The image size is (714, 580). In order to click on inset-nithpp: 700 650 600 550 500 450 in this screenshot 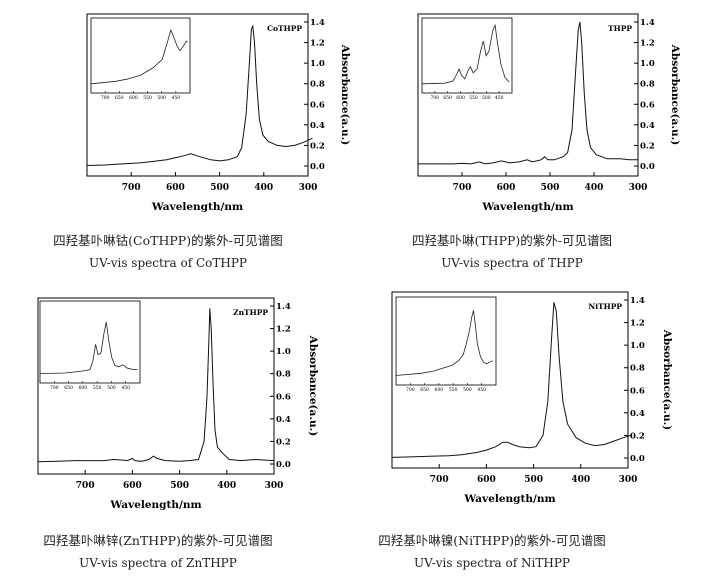, I will do `click(446, 344)`.